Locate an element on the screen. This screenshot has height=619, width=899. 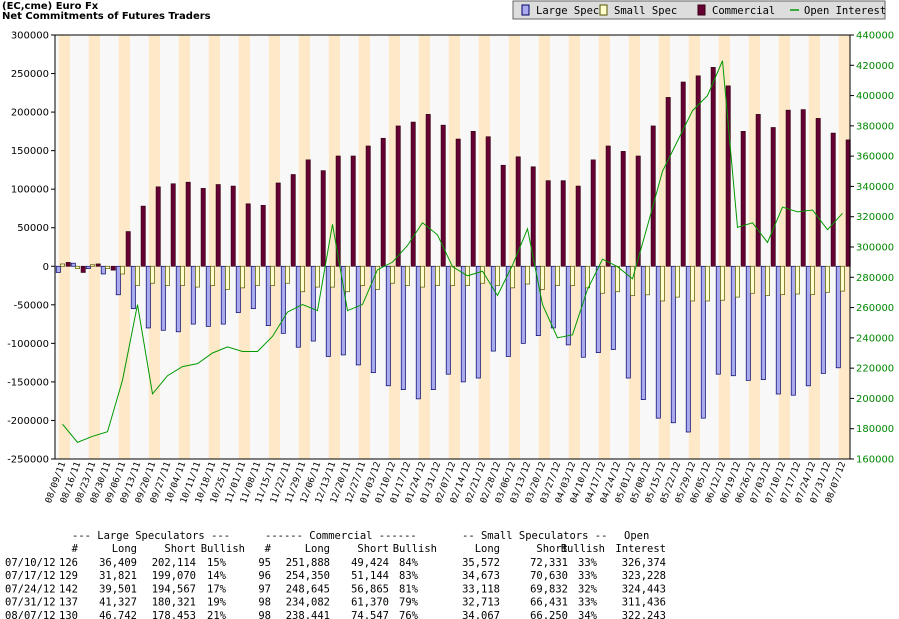
table-cell: 69,832 is located at coordinates (549, 589).